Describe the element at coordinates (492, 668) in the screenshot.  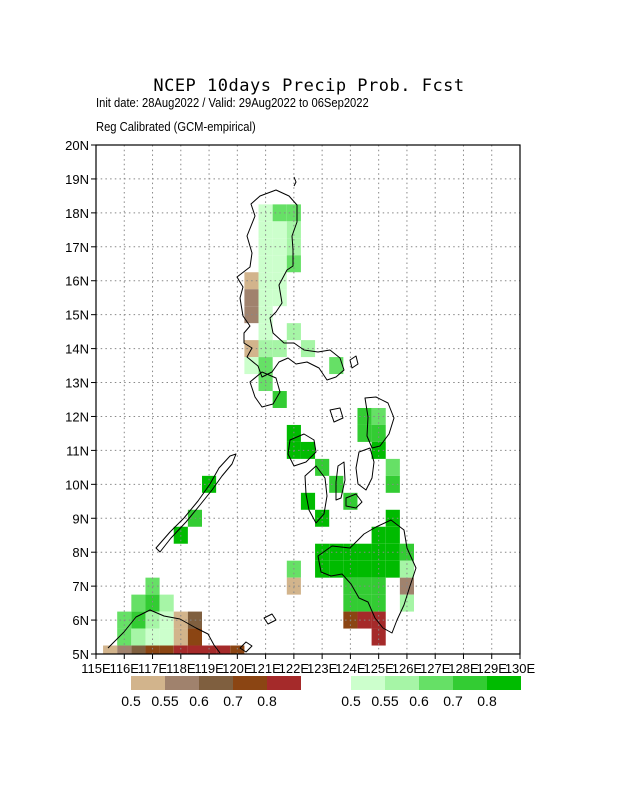
I see `lon-tick-label: 129E` at that location.